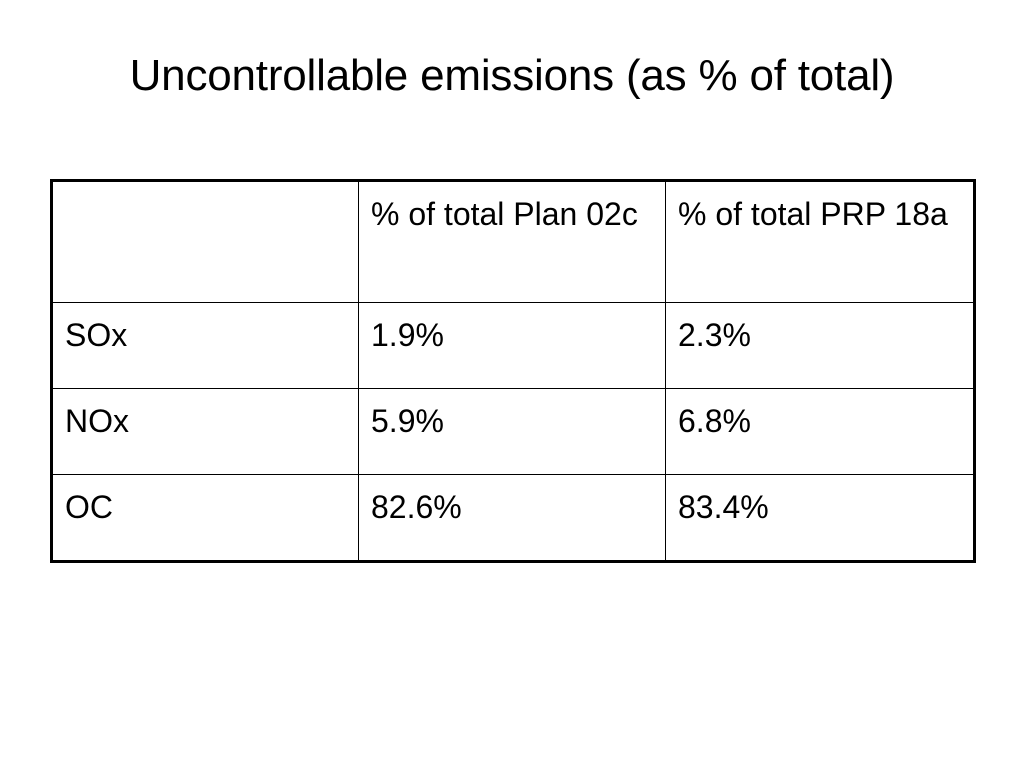 This screenshot has width=1024, height=768. I want to click on table-header-row: % of total Plan 02c % of total PRP 18a, so click(513, 241).